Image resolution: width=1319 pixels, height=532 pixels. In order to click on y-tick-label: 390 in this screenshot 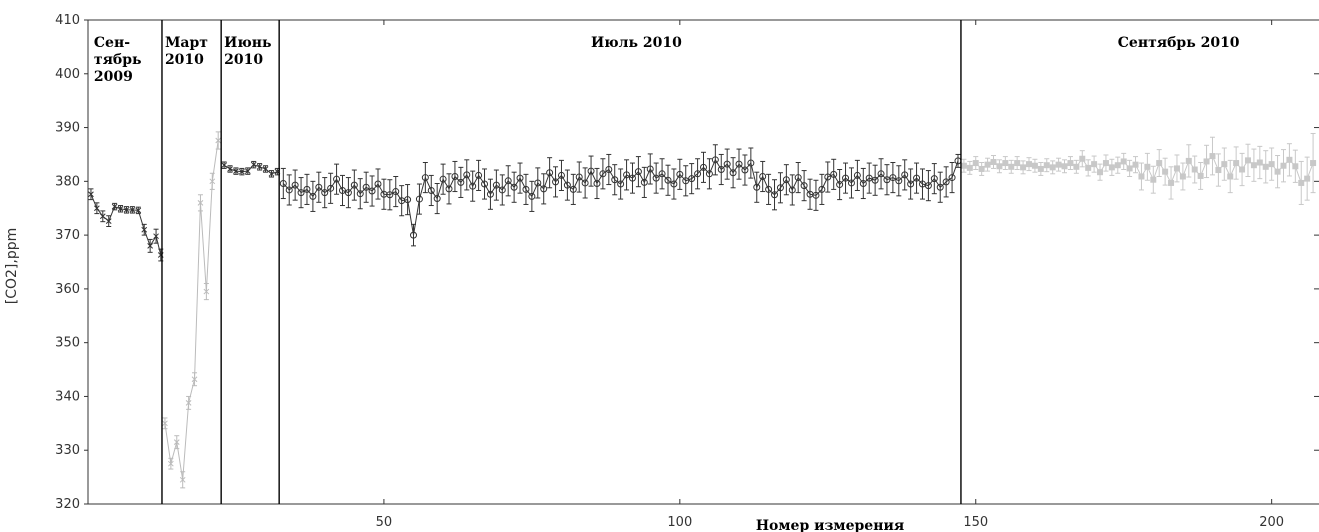, I will do `click(67, 128)`.